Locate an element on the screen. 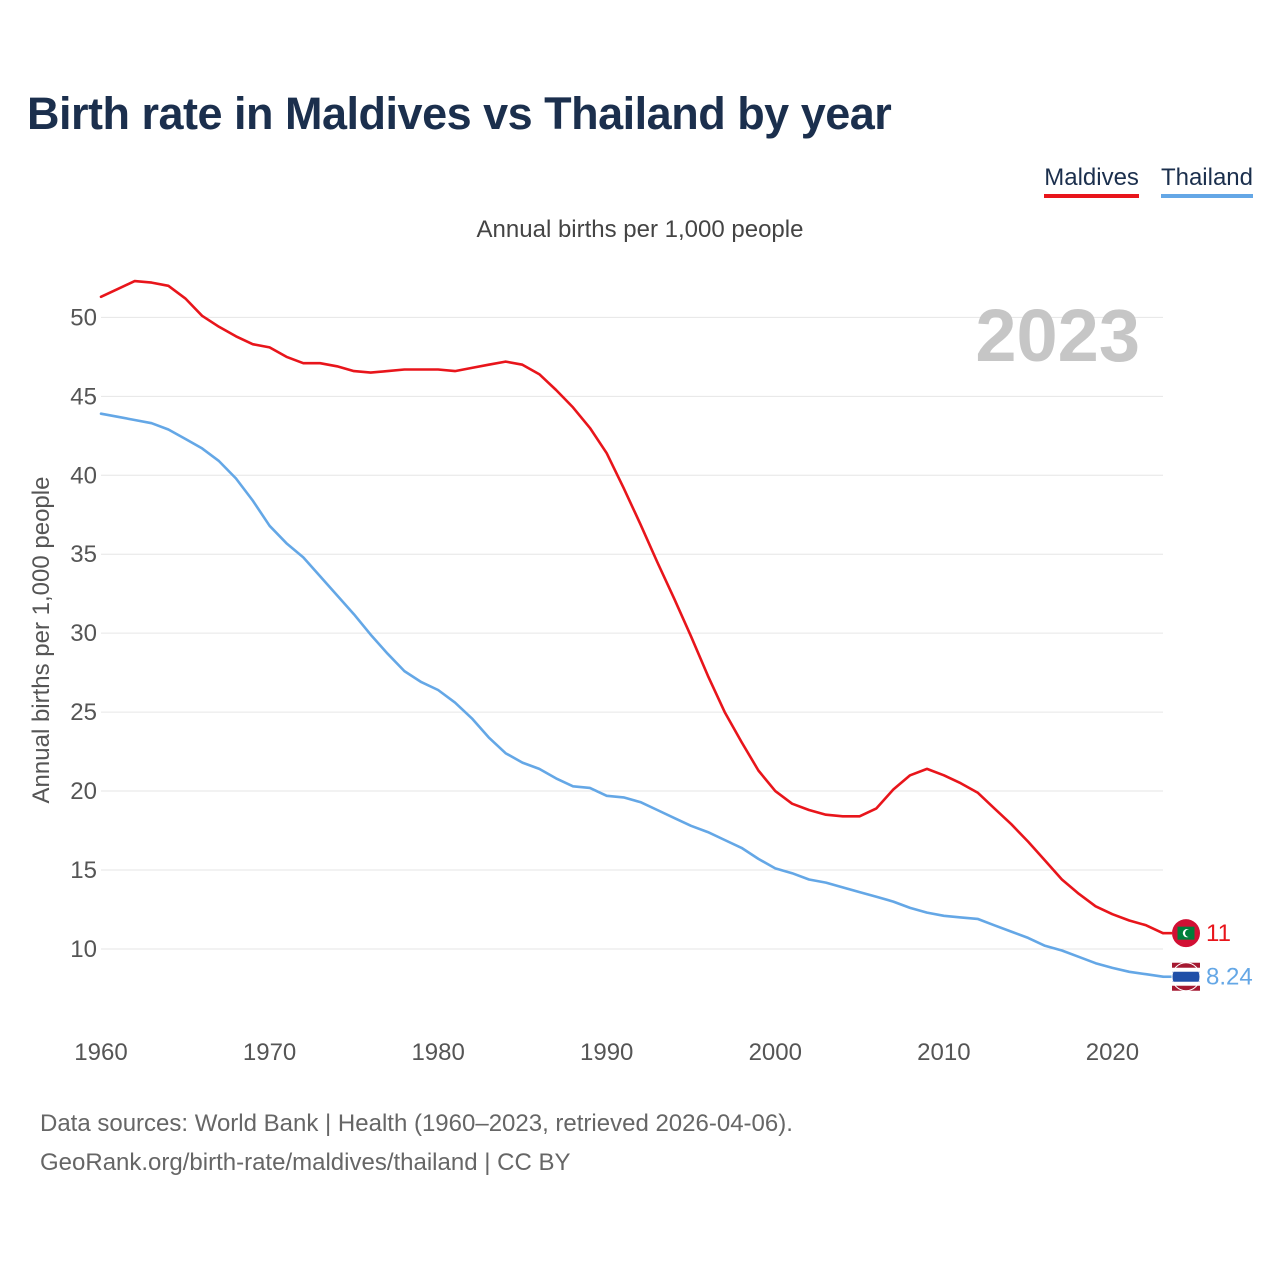 The height and width of the screenshot is (1280, 1280). y-tick-label-25: 25 is located at coordinates (83, 712).